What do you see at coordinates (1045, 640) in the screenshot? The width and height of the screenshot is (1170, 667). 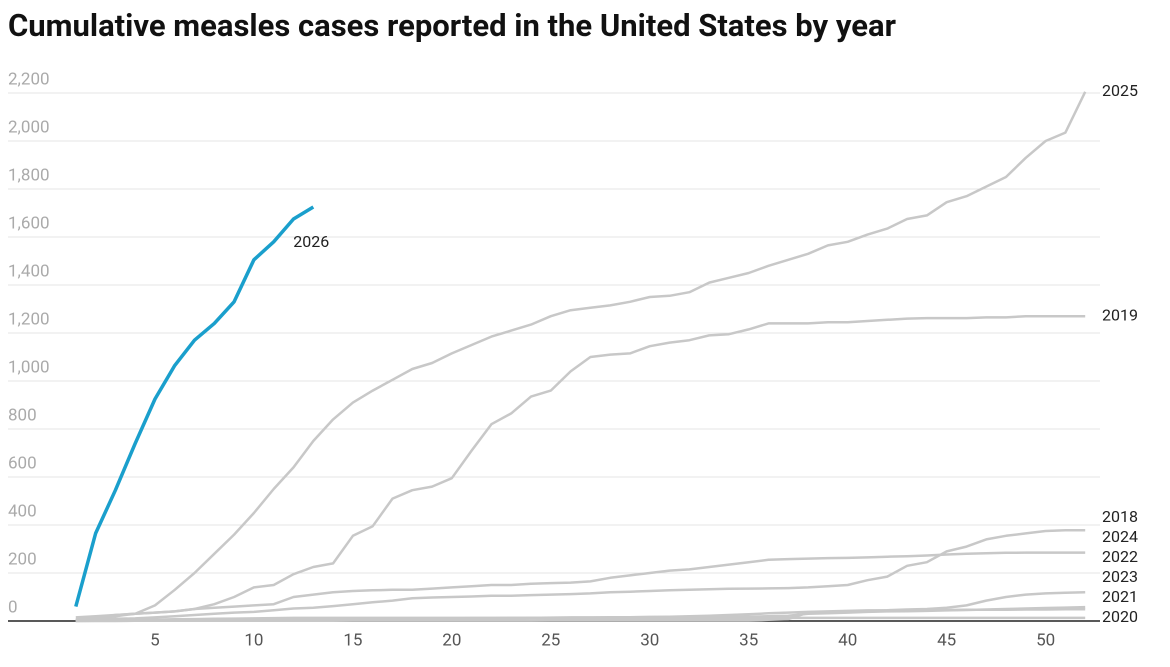 I see `x-tick-label: 50` at bounding box center [1045, 640].